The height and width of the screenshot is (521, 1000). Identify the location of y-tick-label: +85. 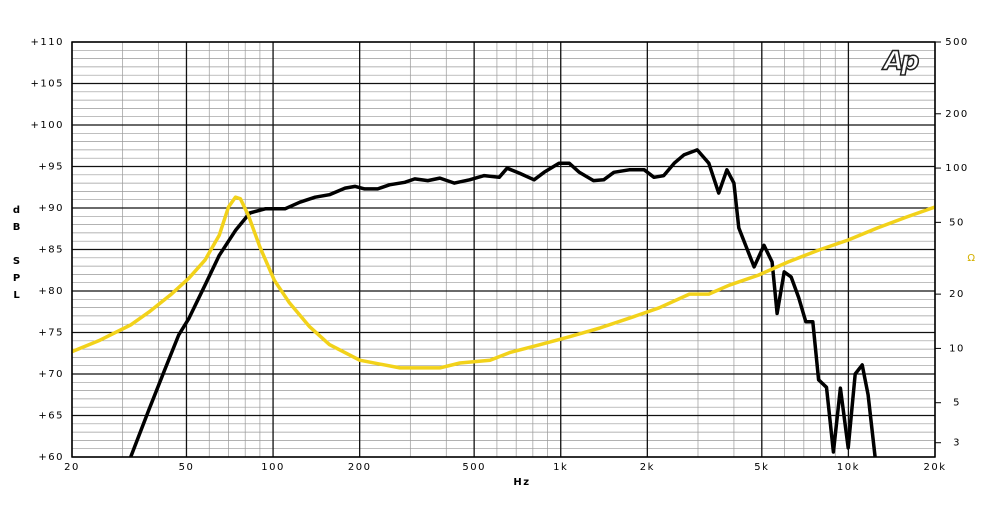
(51, 250).